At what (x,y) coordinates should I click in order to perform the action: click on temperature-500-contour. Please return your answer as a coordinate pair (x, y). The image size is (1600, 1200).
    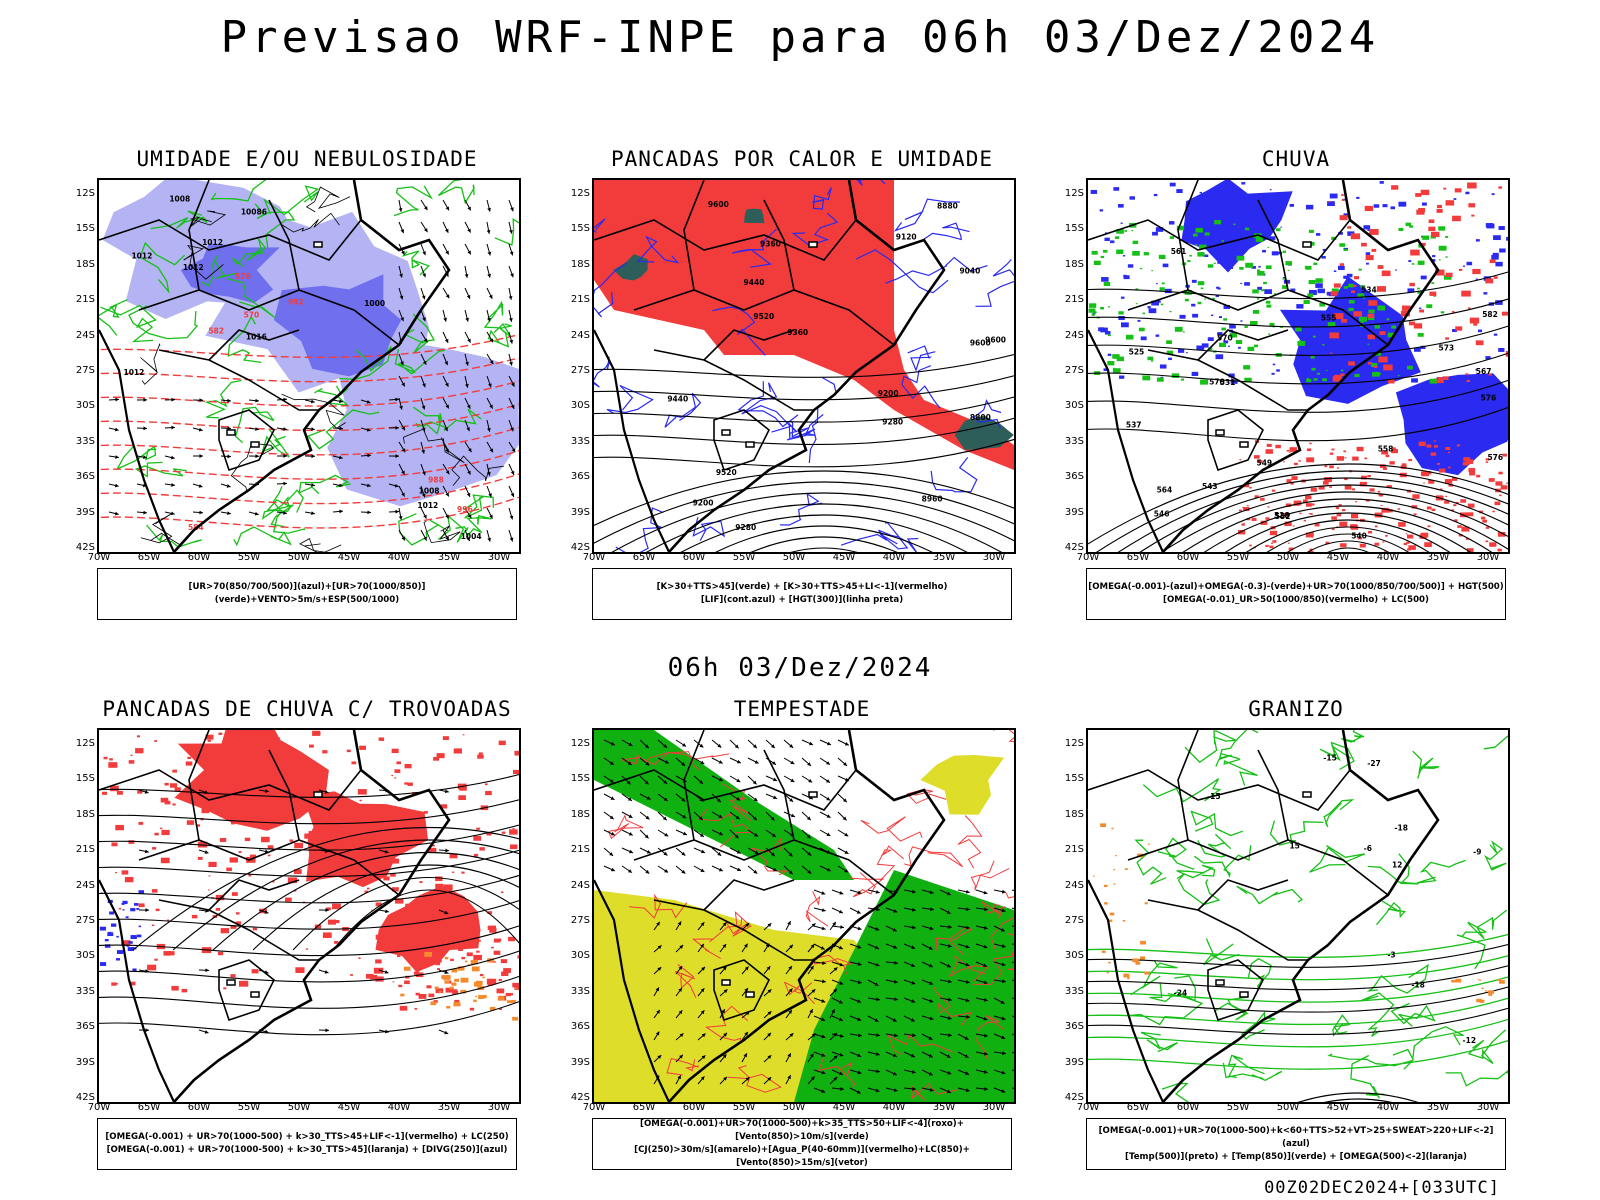
    Looking at the image, I should click on (1298, 955).